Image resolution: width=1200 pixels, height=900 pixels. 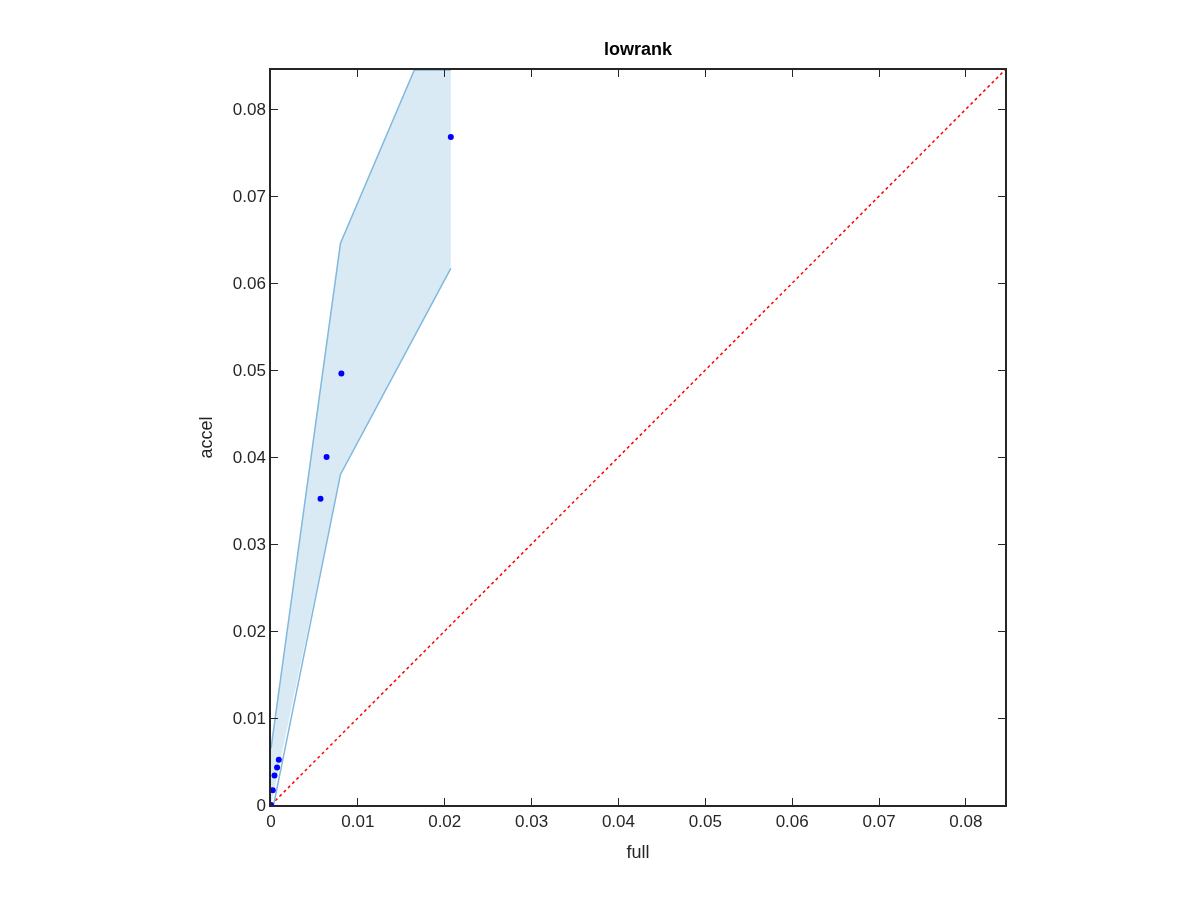 What do you see at coordinates (638, 49) in the screenshot?
I see `chart-title: lowrank` at bounding box center [638, 49].